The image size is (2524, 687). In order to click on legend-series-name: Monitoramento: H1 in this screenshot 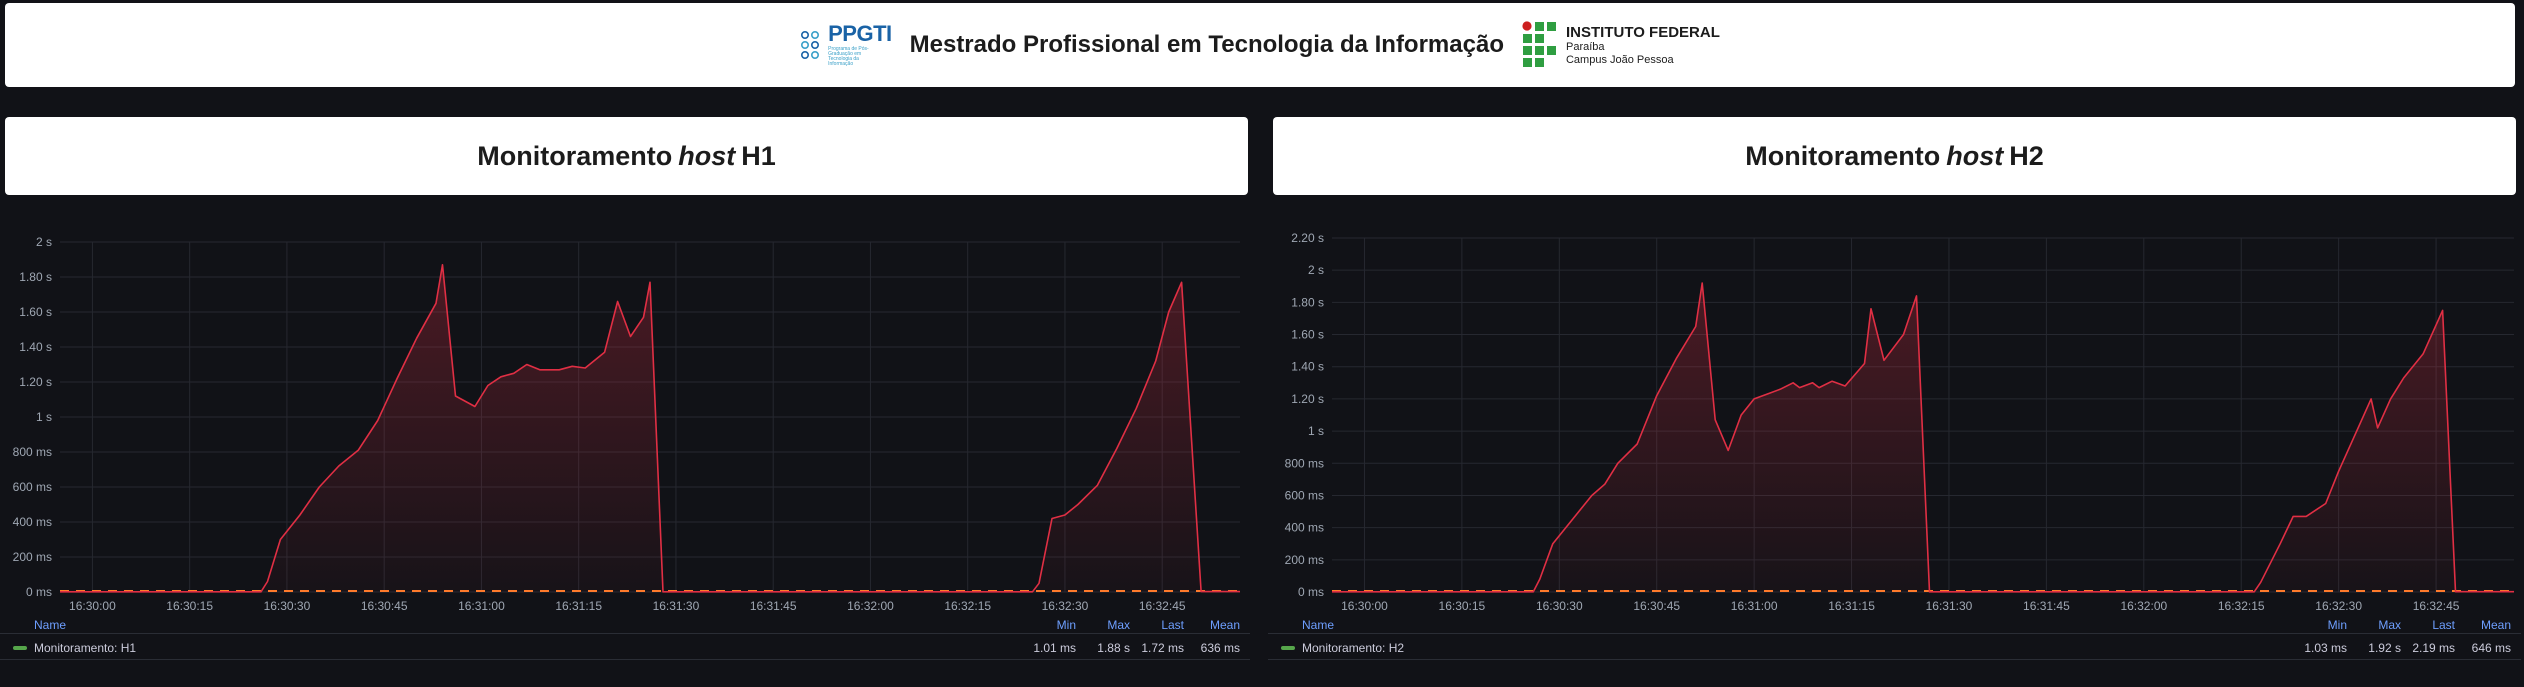, I will do `click(85, 648)`.